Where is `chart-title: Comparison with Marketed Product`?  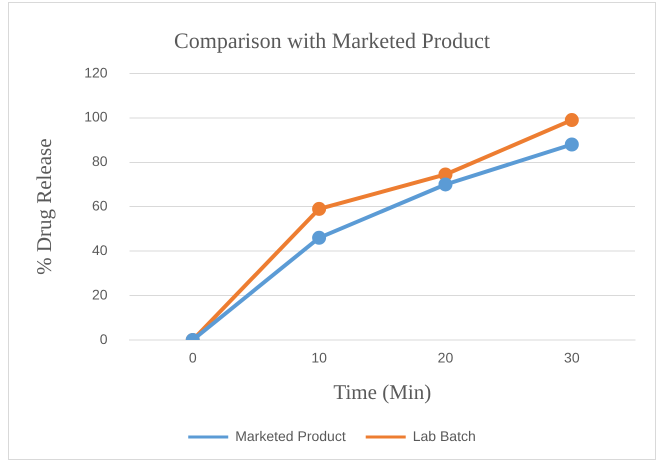 chart-title: Comparison with Marketed Product is located at coordinates (332, 40).